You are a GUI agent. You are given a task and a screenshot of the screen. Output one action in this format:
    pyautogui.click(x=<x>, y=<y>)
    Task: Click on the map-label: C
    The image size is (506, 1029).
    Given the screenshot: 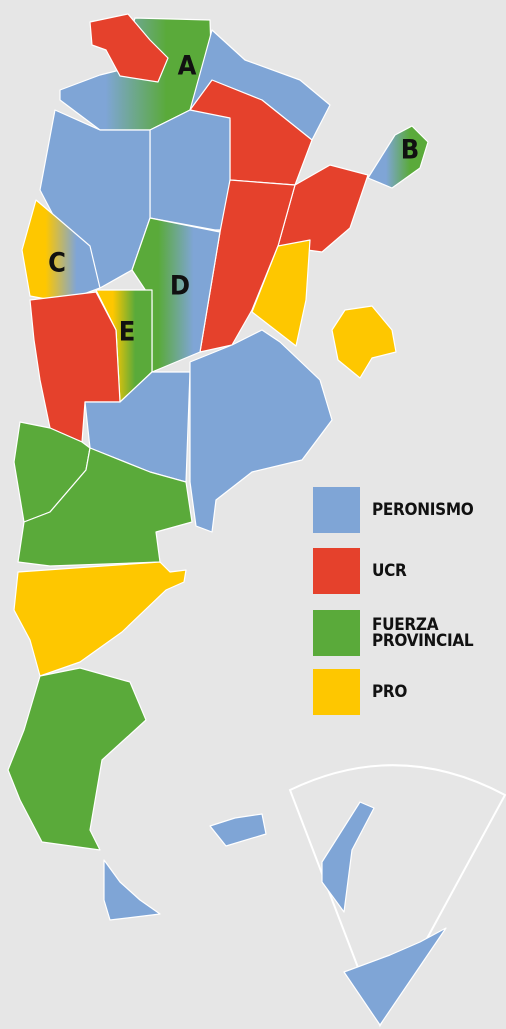 What is the action you would take?
    pyautogui.click(x=57, y=263)
    